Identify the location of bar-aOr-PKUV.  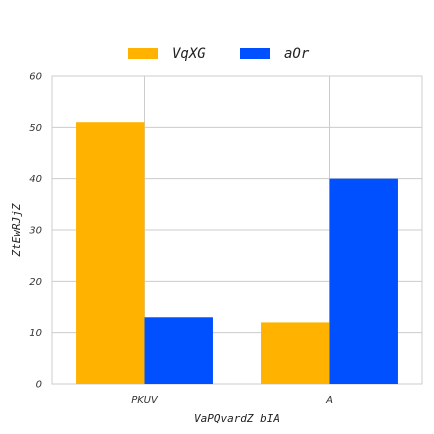
(178, 350).